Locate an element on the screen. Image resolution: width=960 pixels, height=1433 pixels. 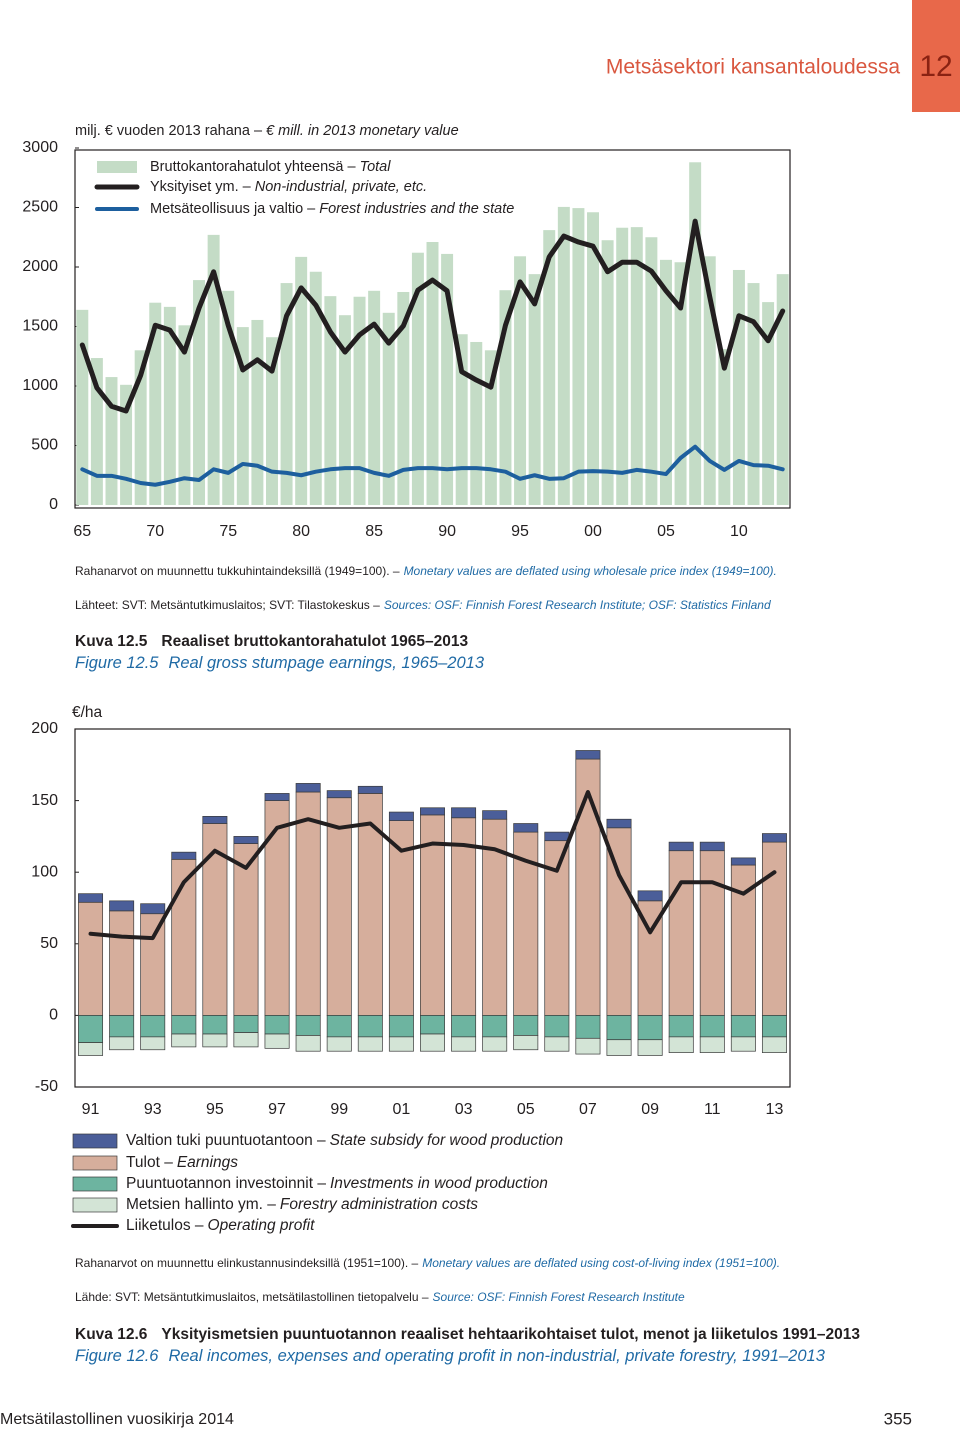
x-tick-label: 93 is located at coordinates (153, 1109).